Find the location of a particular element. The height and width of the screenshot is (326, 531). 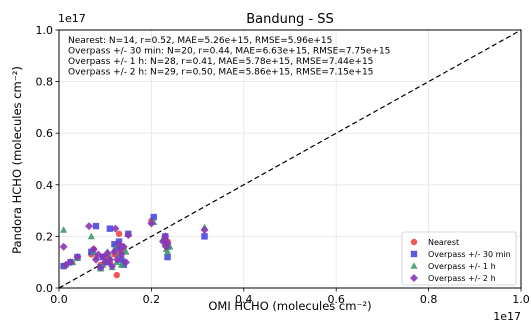

legend-label: Overpass +/- 1 h is located at coordinates (462, 266).